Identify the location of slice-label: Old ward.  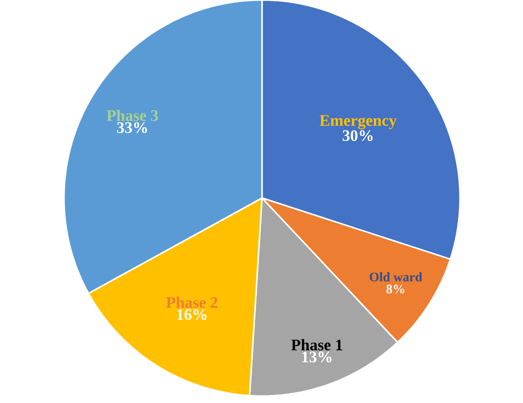
(396, 277).